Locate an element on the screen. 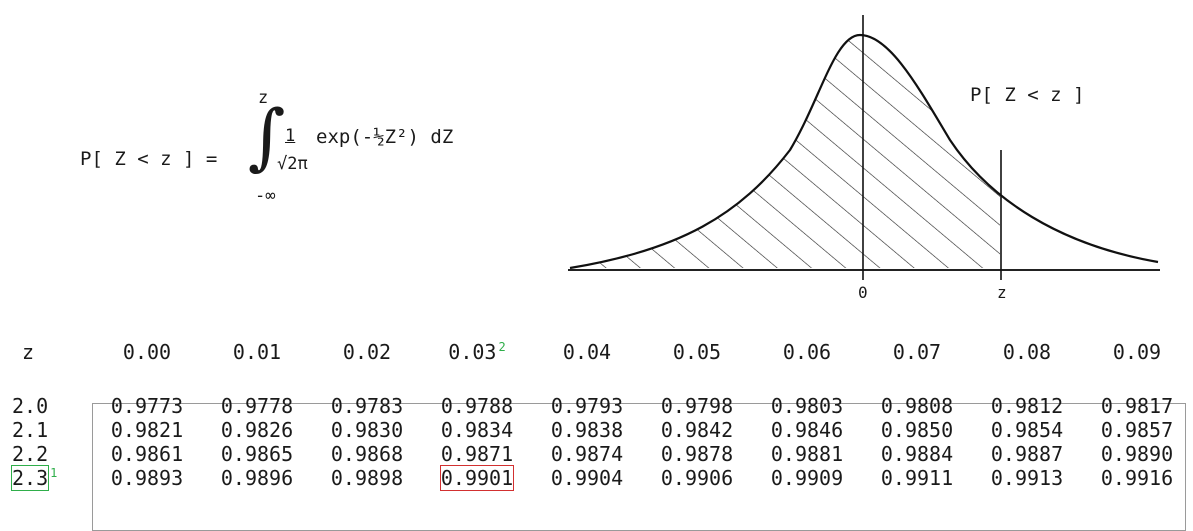 The image size is (1193, 531). table-cell: 0.9826 is located at coordinates (257, 430).